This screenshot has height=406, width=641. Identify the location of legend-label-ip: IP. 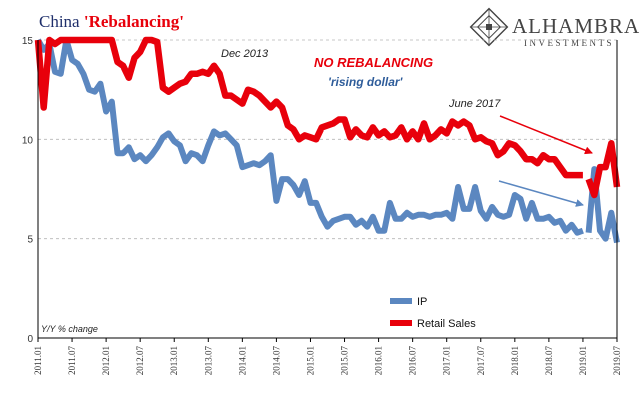
(422, 302).